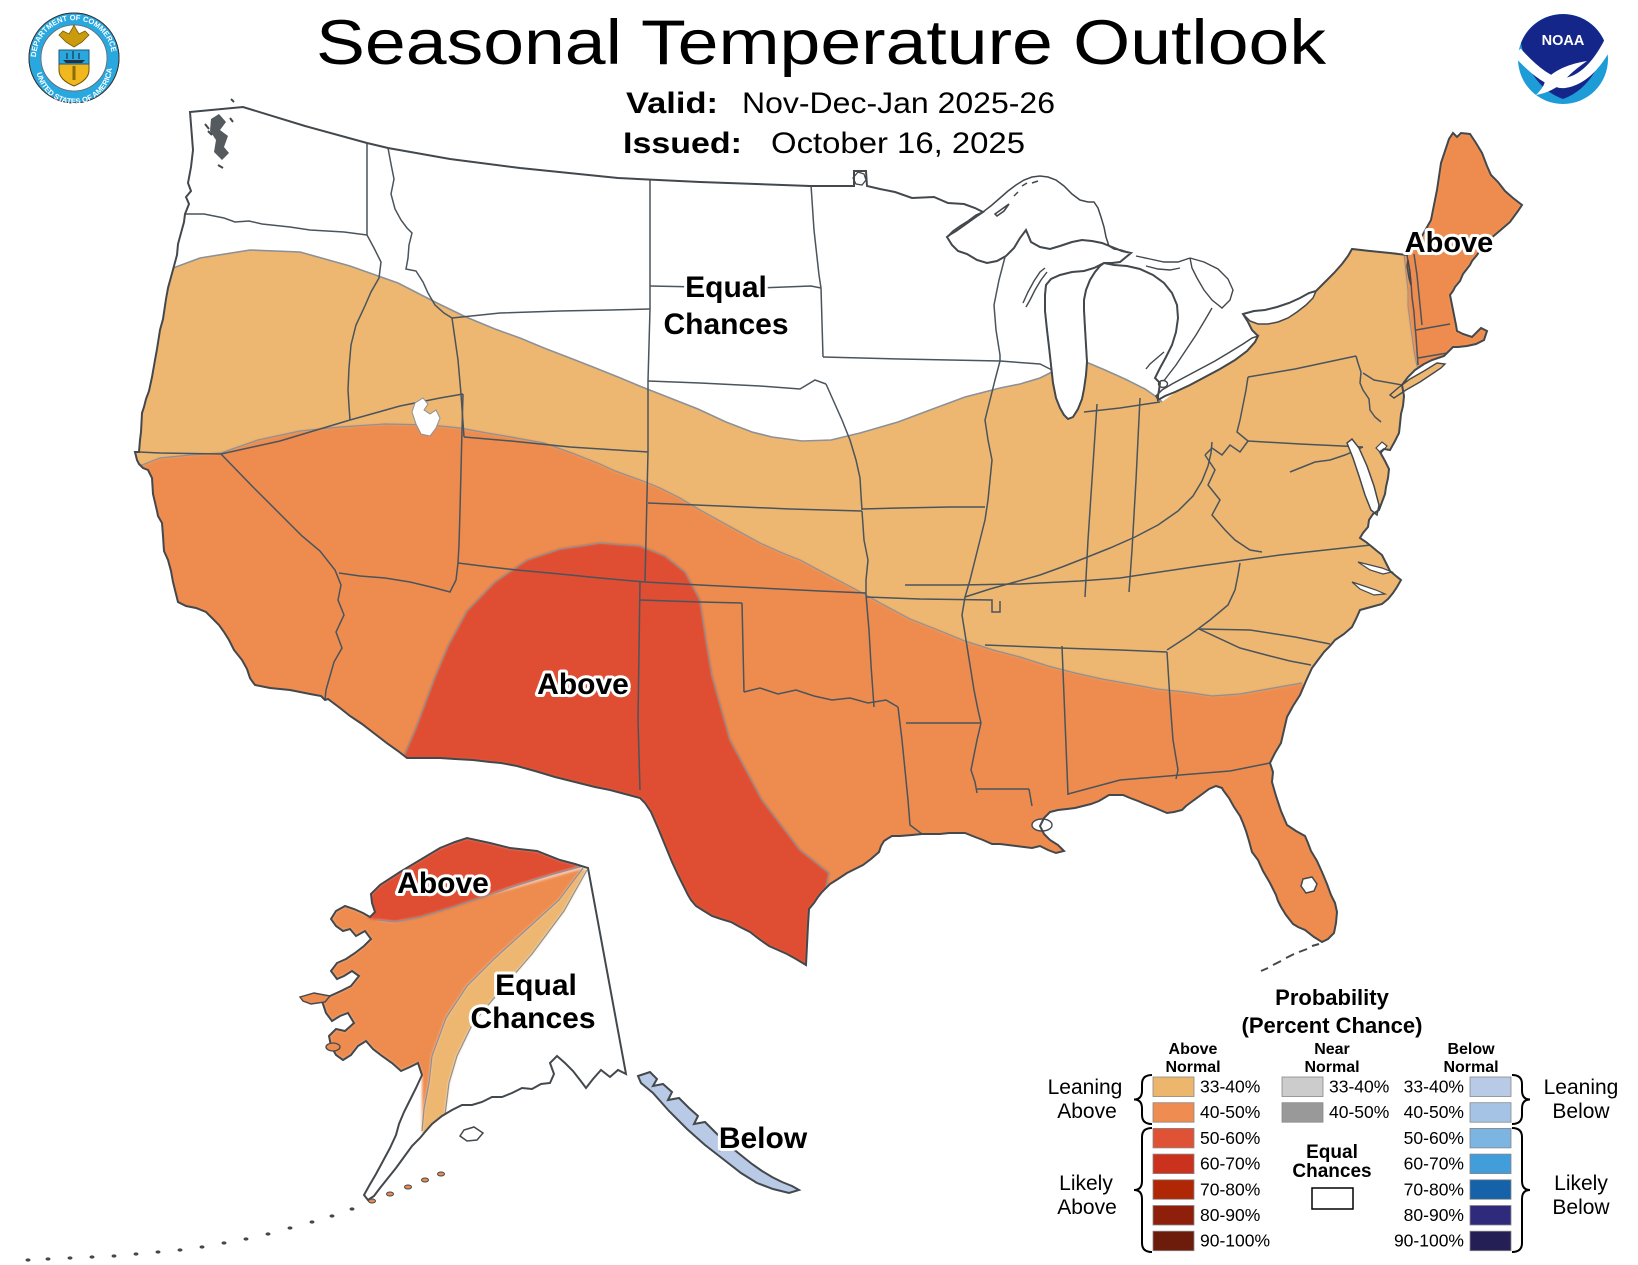 The height and width of the screenshot is (1265, 1638). What do you see at coordinates (1332, 1049) in the screenshot?
I see `svg-text: Near` at bounding box center [1332, 1049].